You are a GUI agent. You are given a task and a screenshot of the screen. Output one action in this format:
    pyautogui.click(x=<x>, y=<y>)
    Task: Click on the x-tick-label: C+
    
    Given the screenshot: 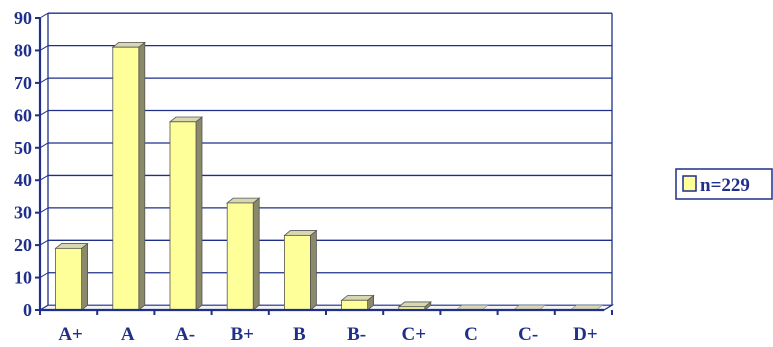 What is the action you would take?
    pyautogui.click(x=414, y=334)
    